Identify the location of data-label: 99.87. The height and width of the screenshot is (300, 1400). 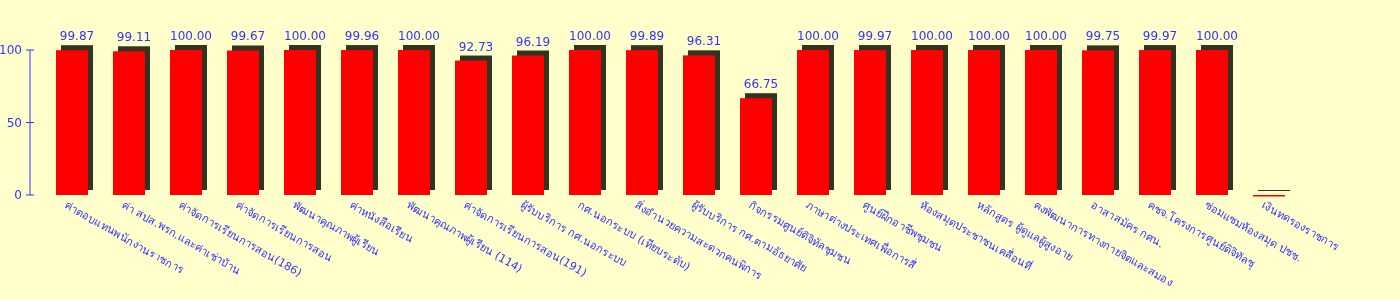
(77, 36).